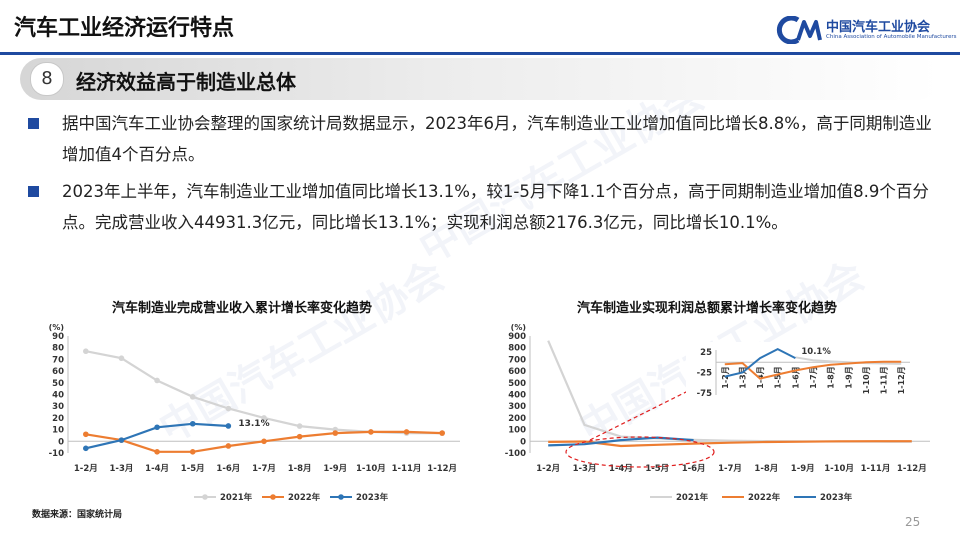  What do you see at coordinates (866, 380) in the screenshot?
I see `inset-x-tick-label: 1-10月` at bounding box center [866, 380].